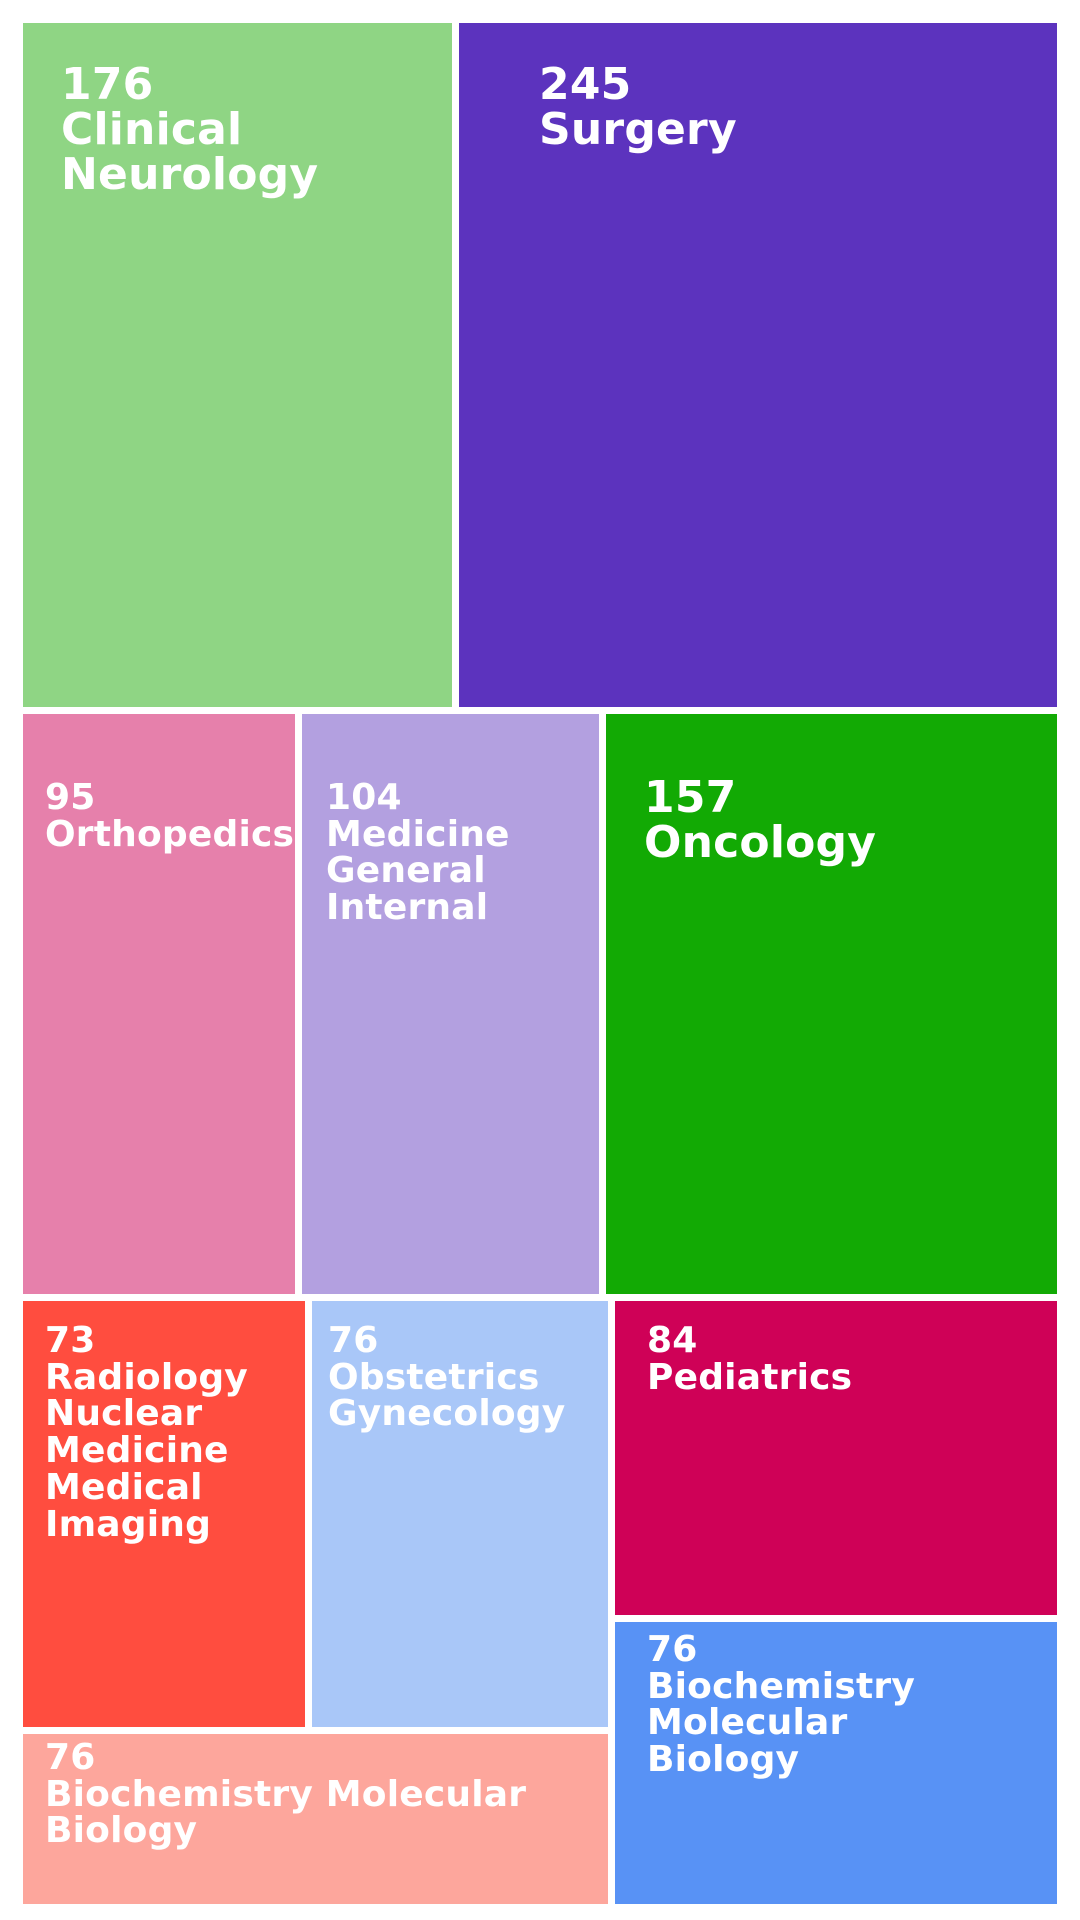  I want to click on tile-pediatrics: 84 Pediatrics, so click(836, 1458).